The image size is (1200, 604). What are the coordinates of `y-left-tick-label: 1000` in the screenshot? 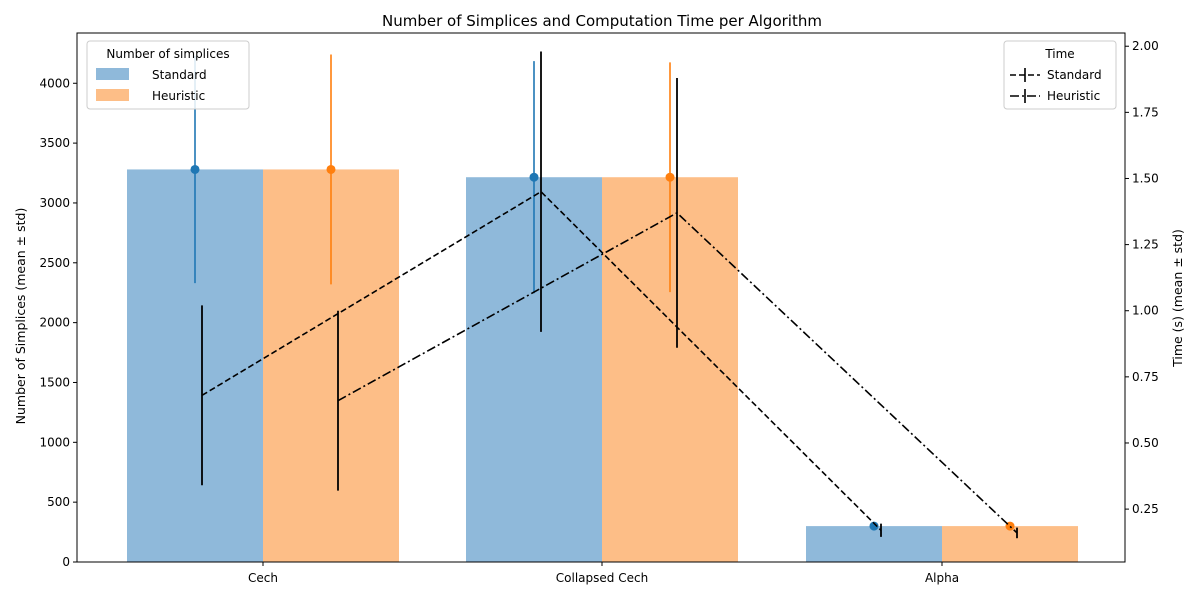 It's located at (54, 442).